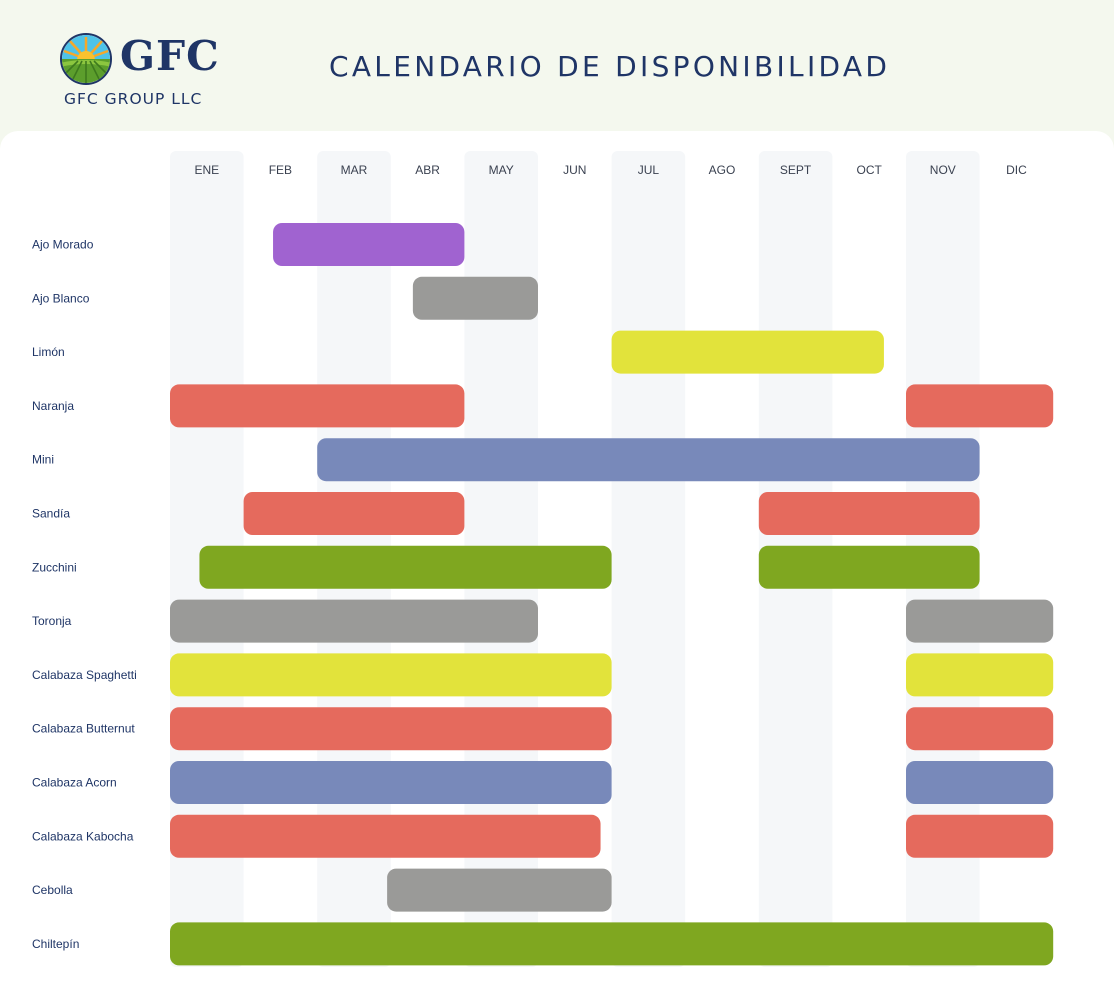 This screenshot has width=1114, height=985. I want to click on month-label-abr: ABR, so click(427, 170).